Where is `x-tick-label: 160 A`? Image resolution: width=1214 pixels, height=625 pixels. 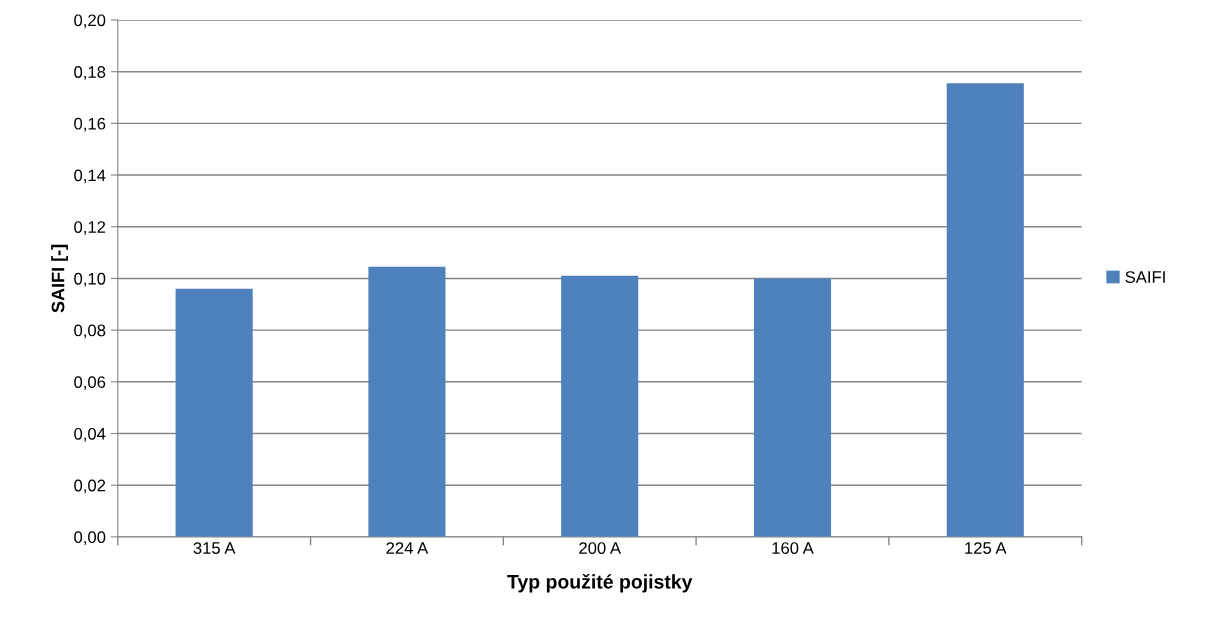
x-tick-label: 160 A is located at coordinates (793, 548).